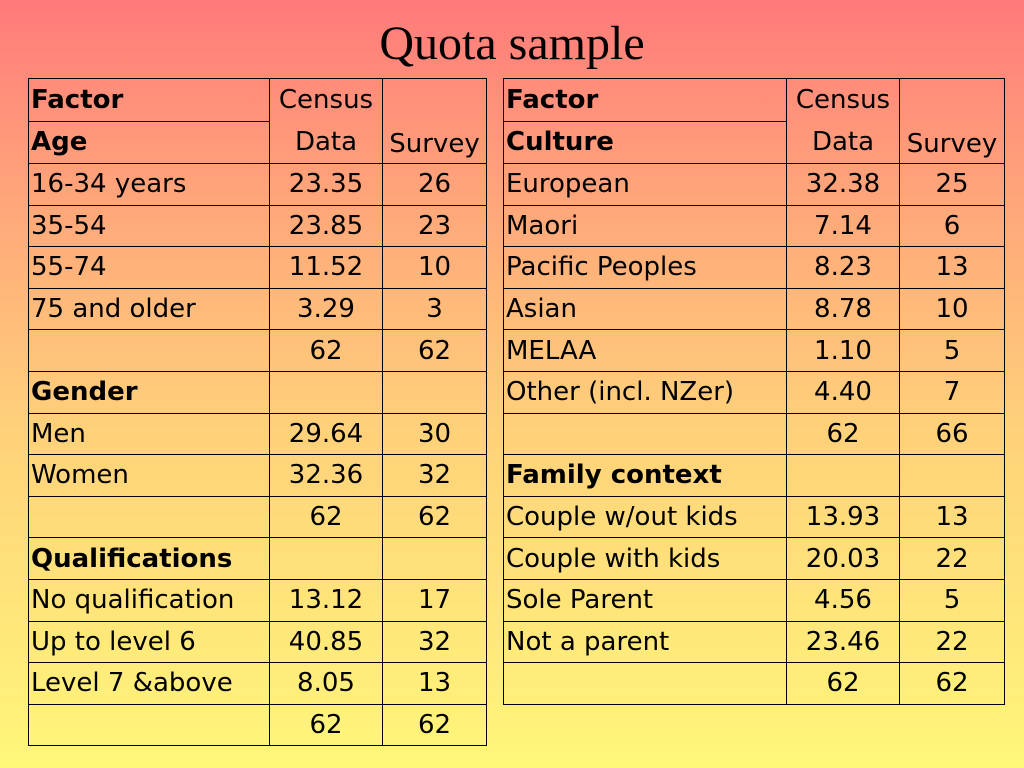 The width and height of the screenshot is (1024, 768). What do you see at coordinates (149, 267) in the screenshot?
I see `factor-cell: 55-74` at bounding box center [149, 267].